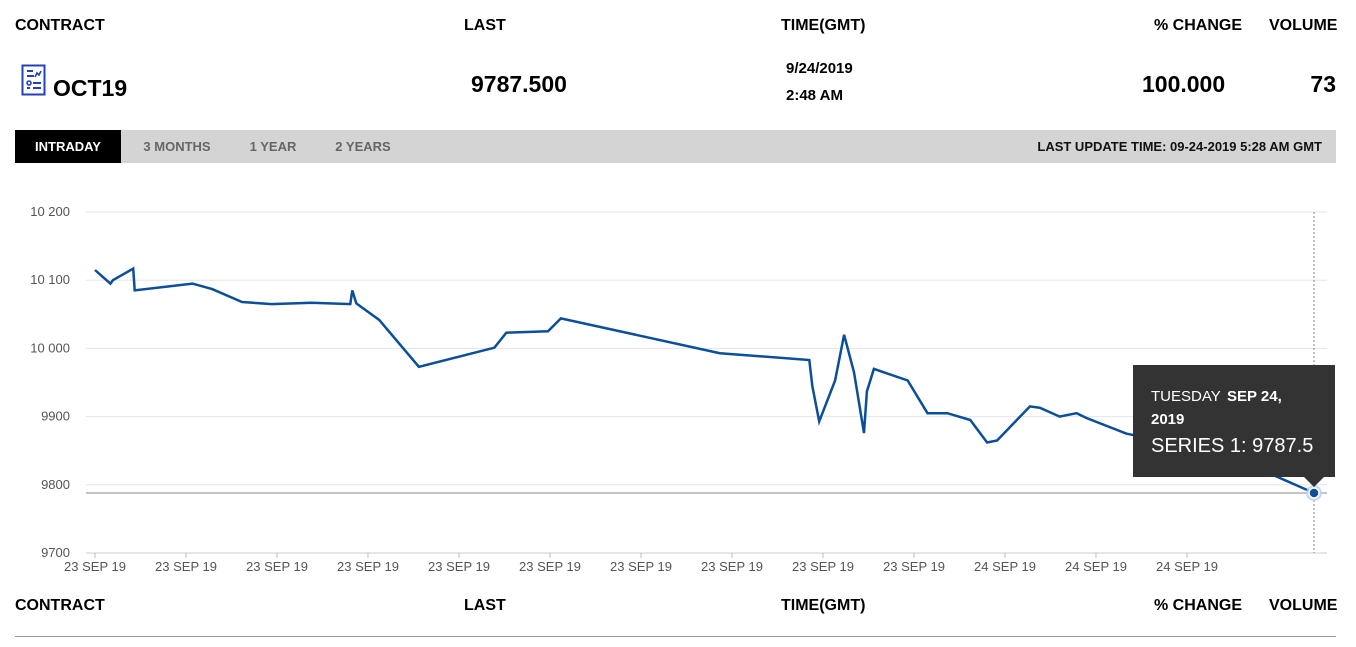 This screenshot has width=1356, height=647. I want to click on contract-name: OCT19, so click(90, 88).